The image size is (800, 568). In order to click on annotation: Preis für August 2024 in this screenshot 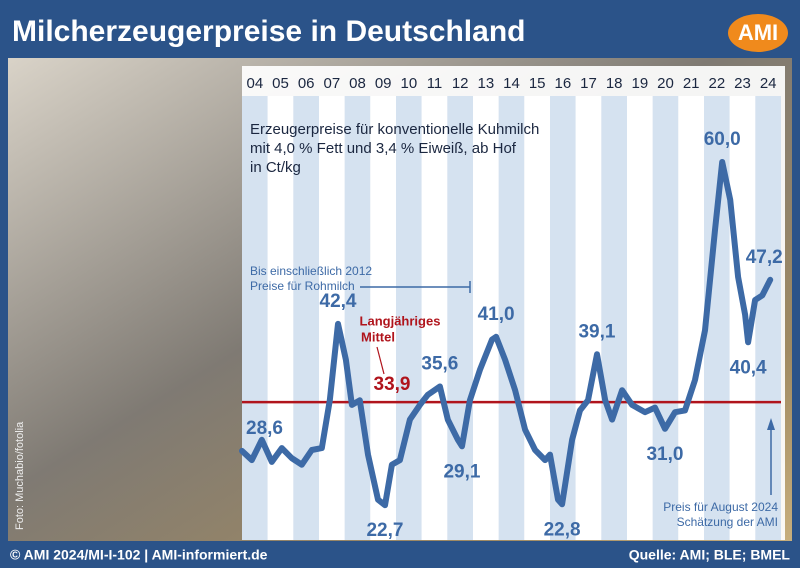, I will do `click(720, 507)`.